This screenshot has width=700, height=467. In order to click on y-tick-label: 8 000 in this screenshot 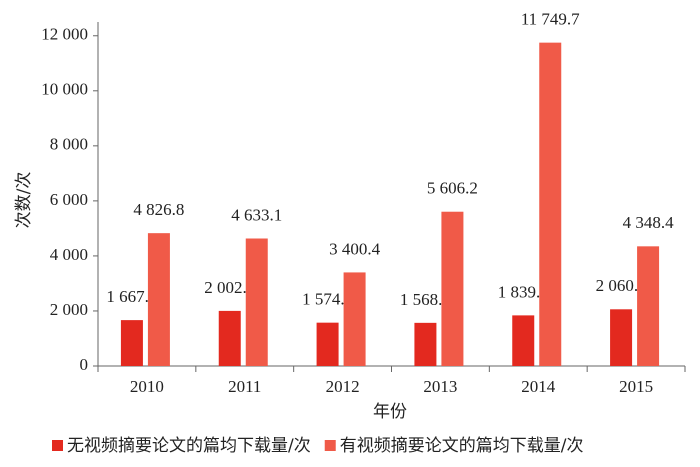, I will do `click(69, 144)`.